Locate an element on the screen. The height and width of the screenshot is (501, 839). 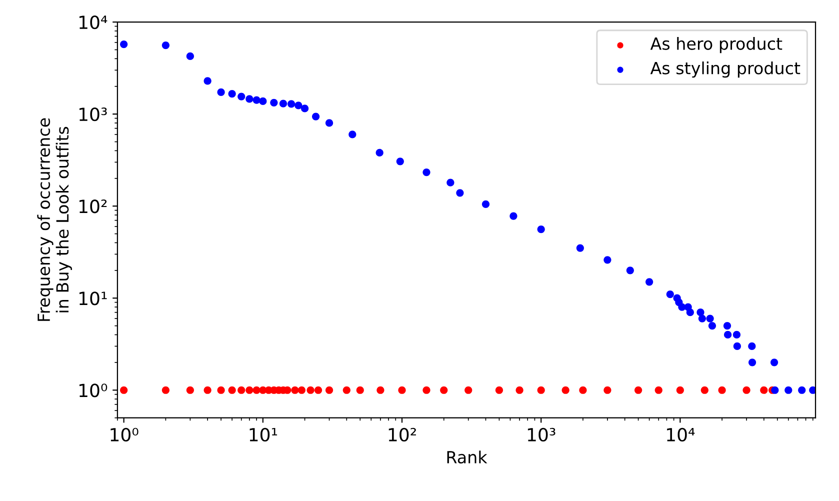
x-tick-label: 10⁰ is located at coordinates (124, 435).